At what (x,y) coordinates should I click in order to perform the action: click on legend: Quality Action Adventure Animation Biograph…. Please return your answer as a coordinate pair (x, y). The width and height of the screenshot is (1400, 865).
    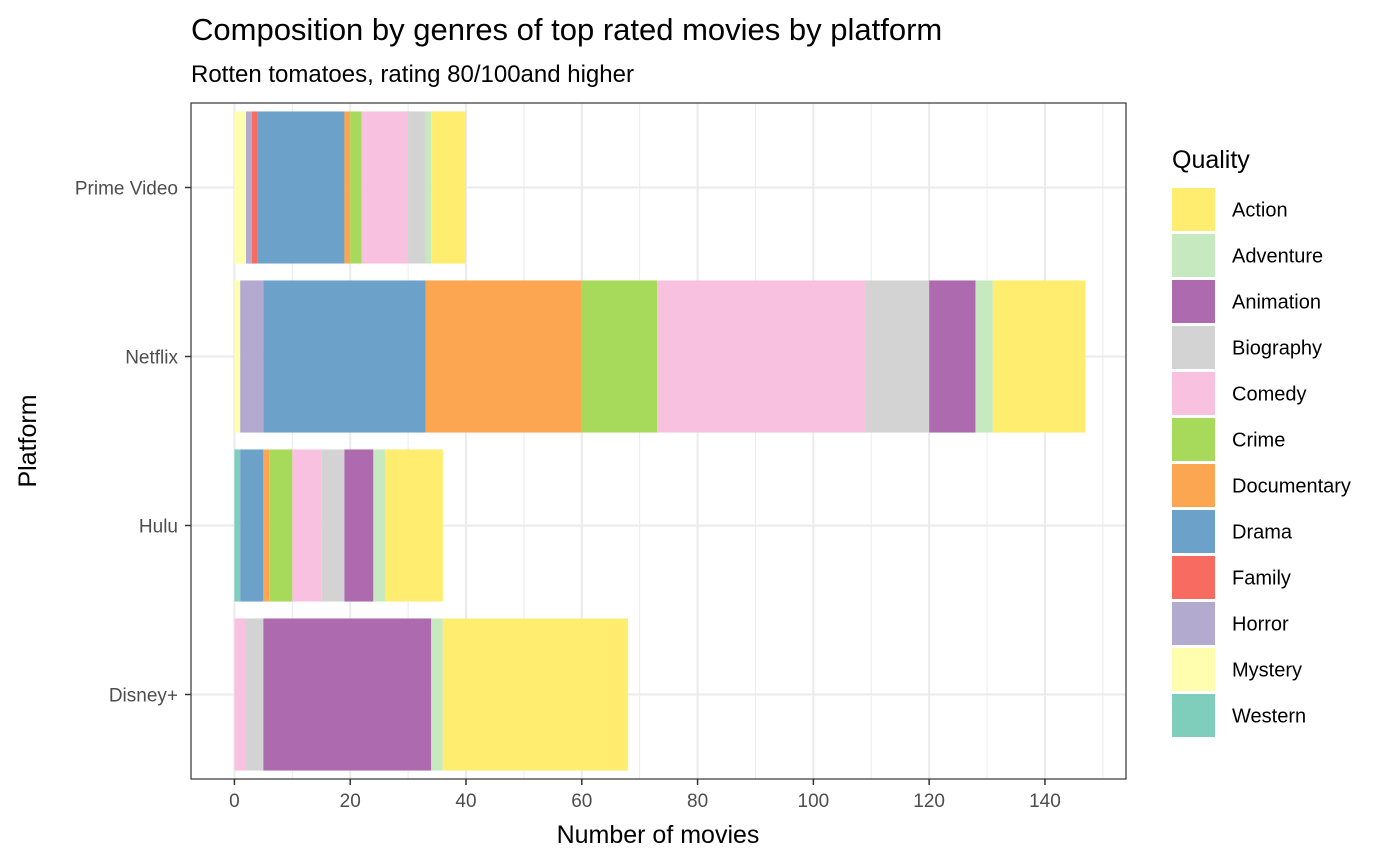
    Looking at the image, I should click on (1261, 441).